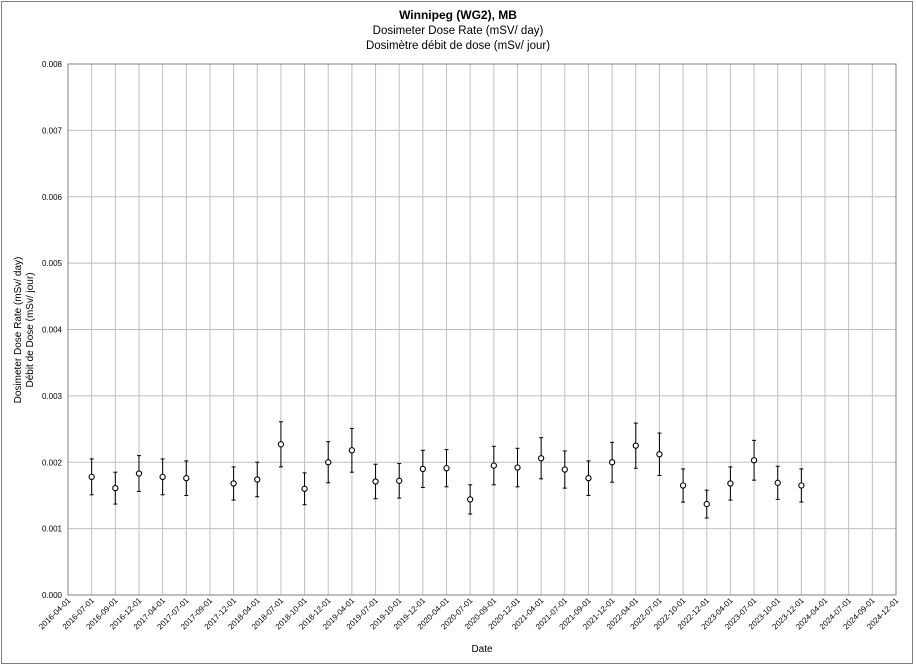  Describe the element at coordinates (52, 529) in the screenshot. I see `y-tick-label: 0.001` at that location.